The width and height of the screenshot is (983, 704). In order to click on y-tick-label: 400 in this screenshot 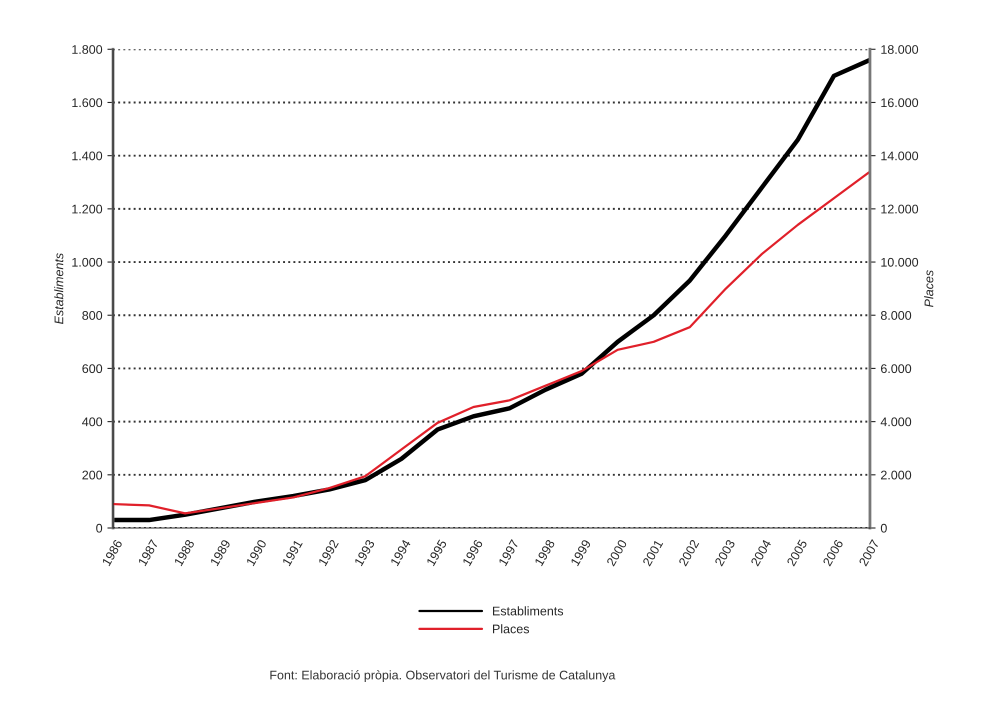, I will do `click(92, 421)`.